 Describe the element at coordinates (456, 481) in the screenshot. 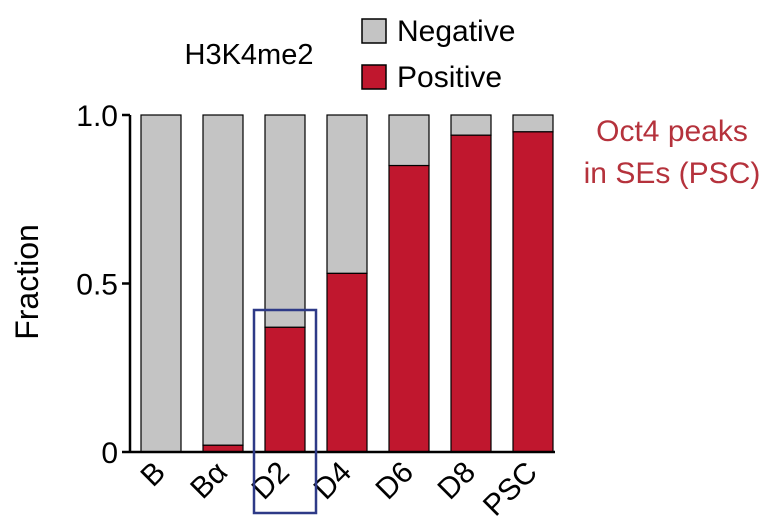

I see `x-tick-label: D8` at that location.